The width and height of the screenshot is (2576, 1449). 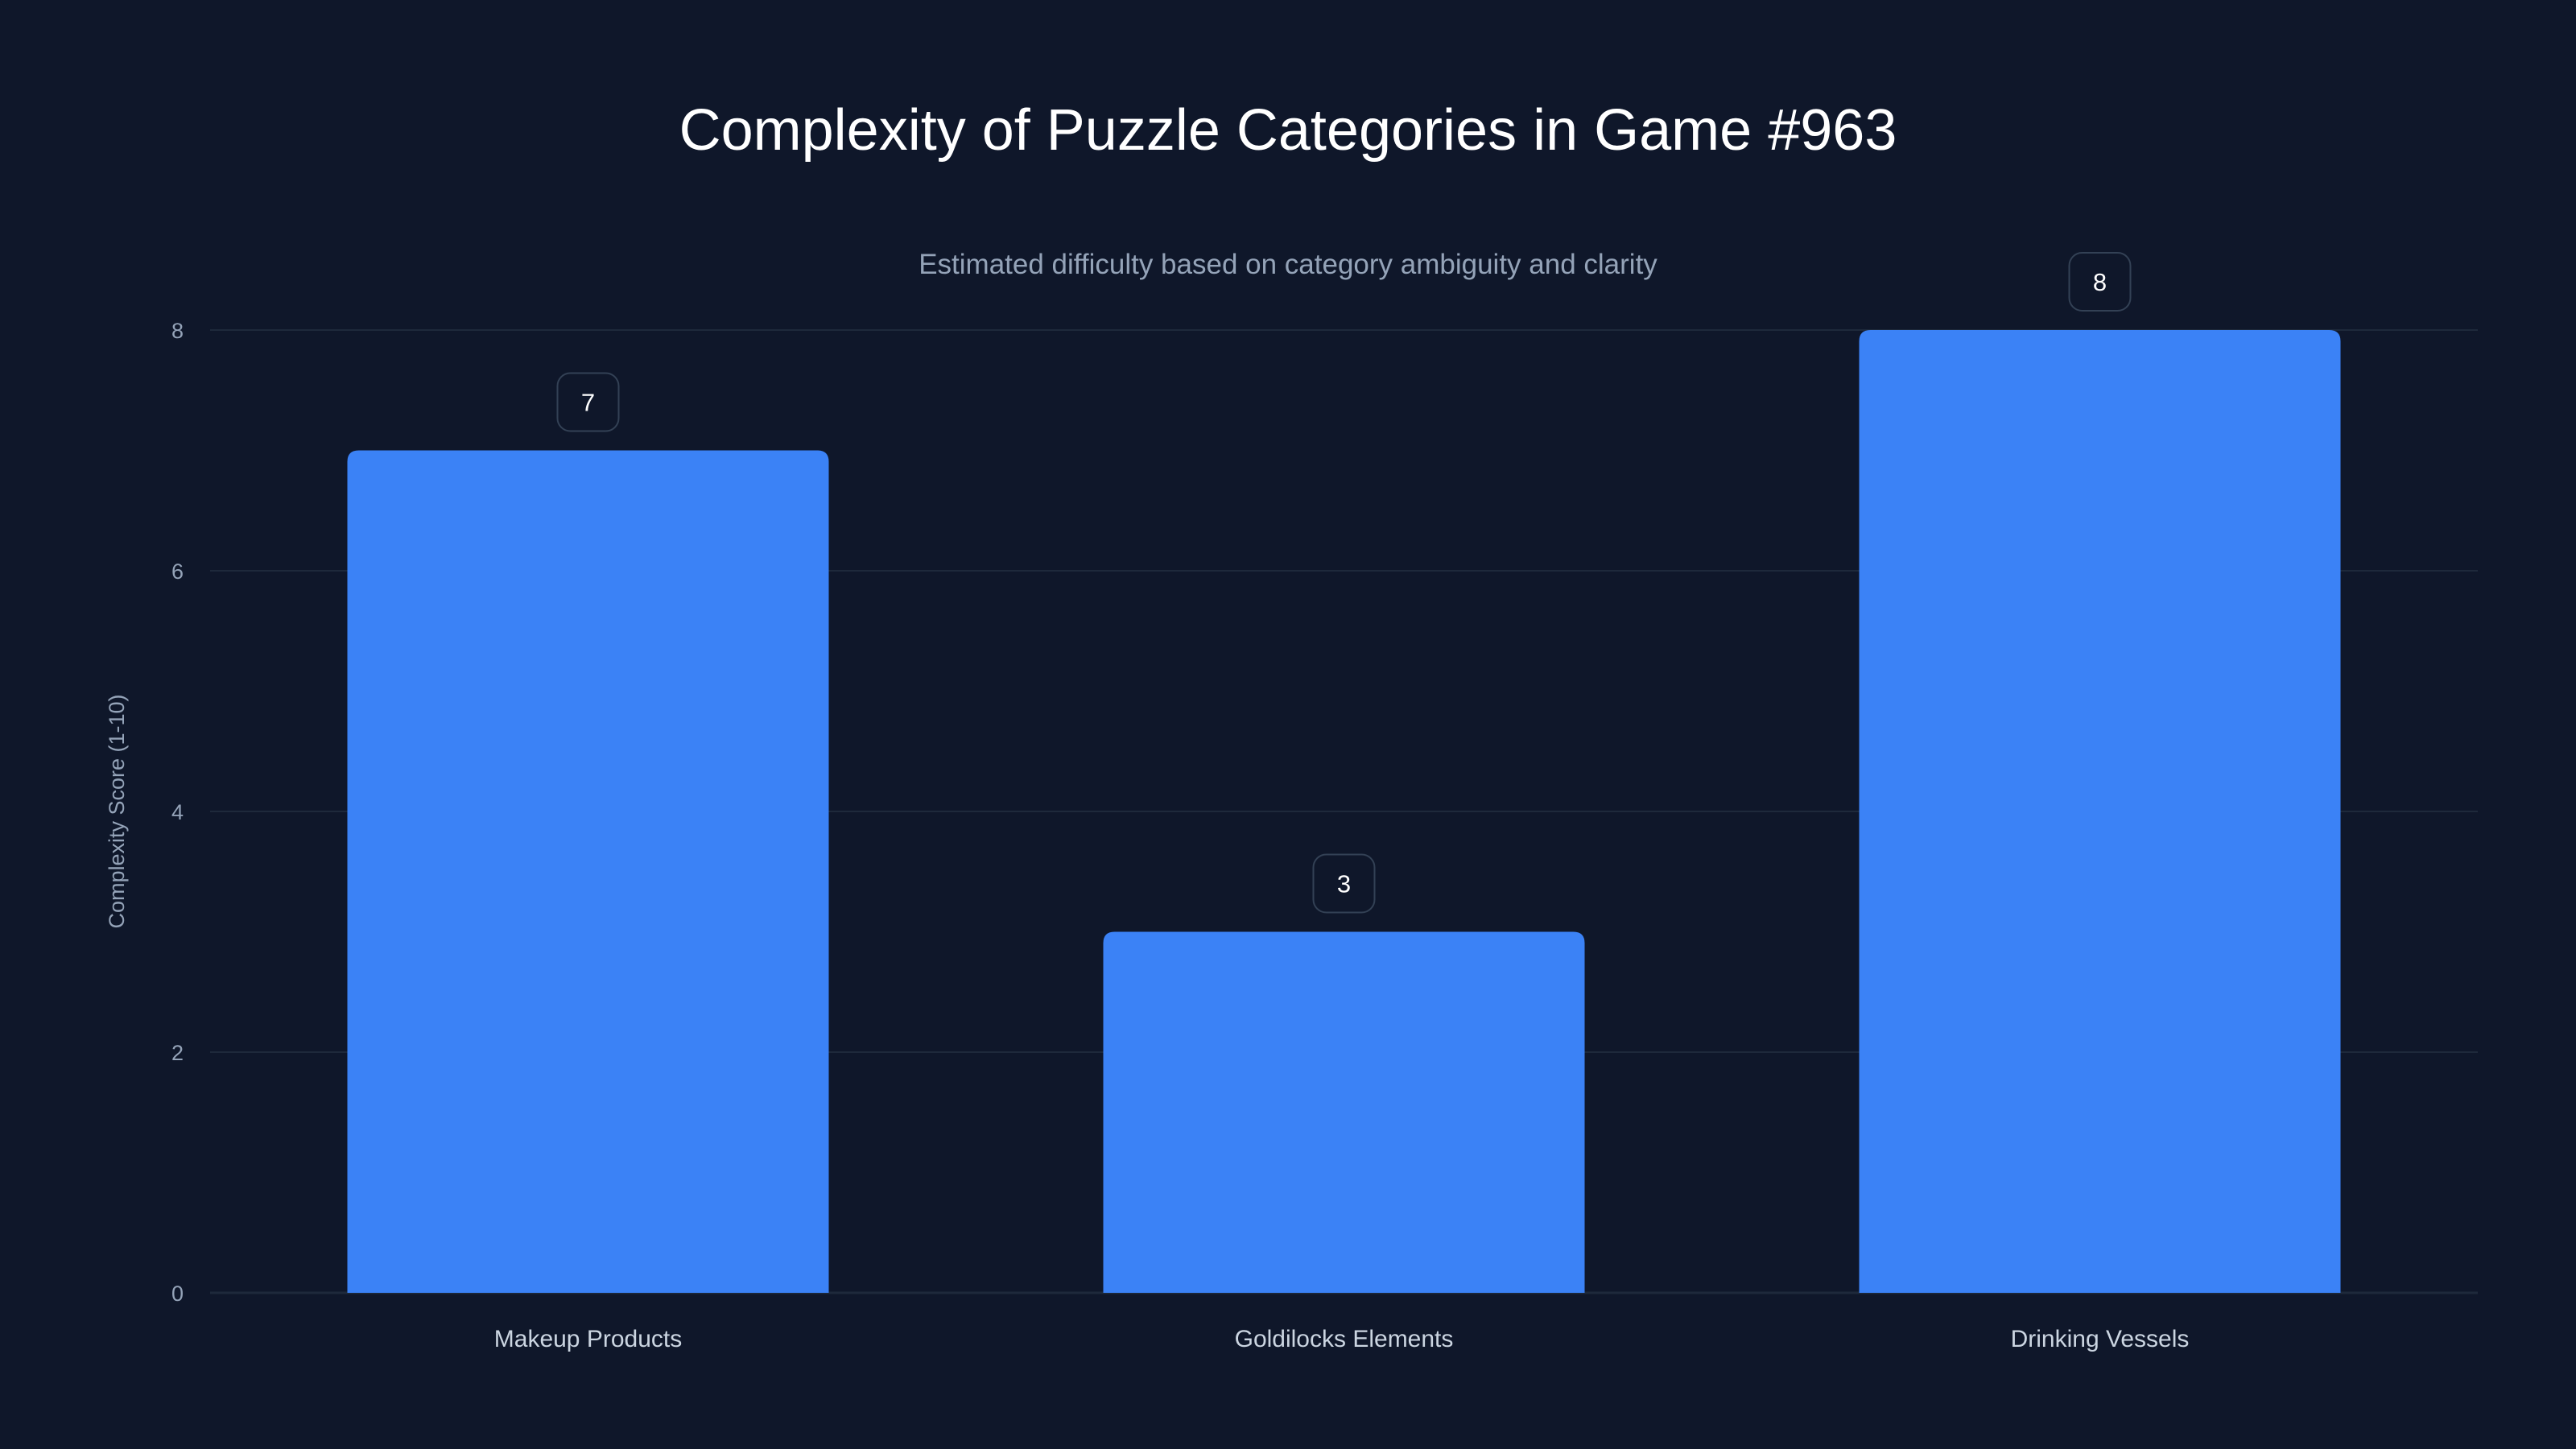 I want to click on data-label: 3, so click(x=1344, y=884).